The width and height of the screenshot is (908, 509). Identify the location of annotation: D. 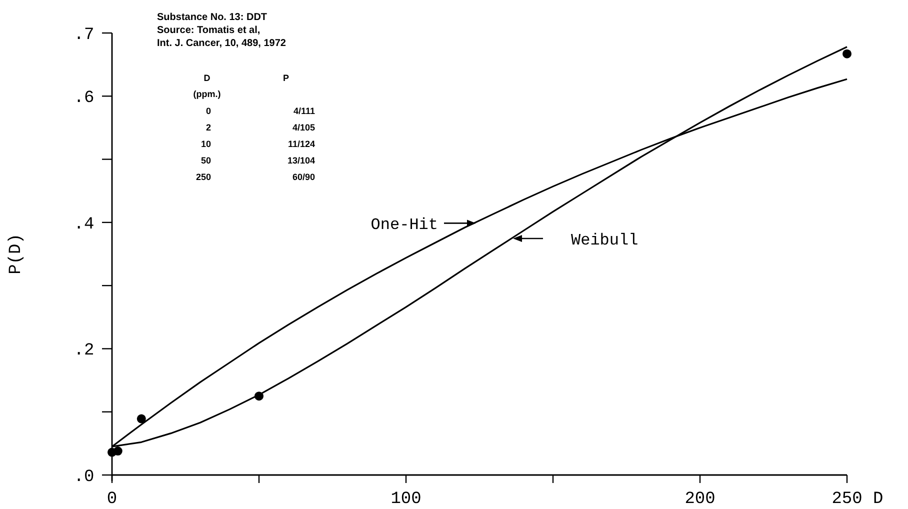
(207, 78).